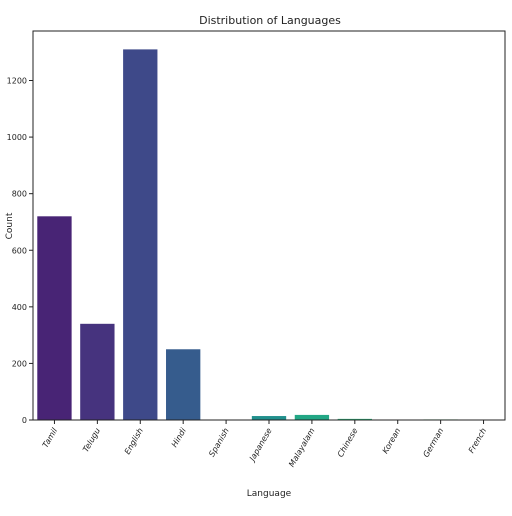 This screenshot has height=516, width=512. I want to click on y-tick-label: 600, so click(19, 250).